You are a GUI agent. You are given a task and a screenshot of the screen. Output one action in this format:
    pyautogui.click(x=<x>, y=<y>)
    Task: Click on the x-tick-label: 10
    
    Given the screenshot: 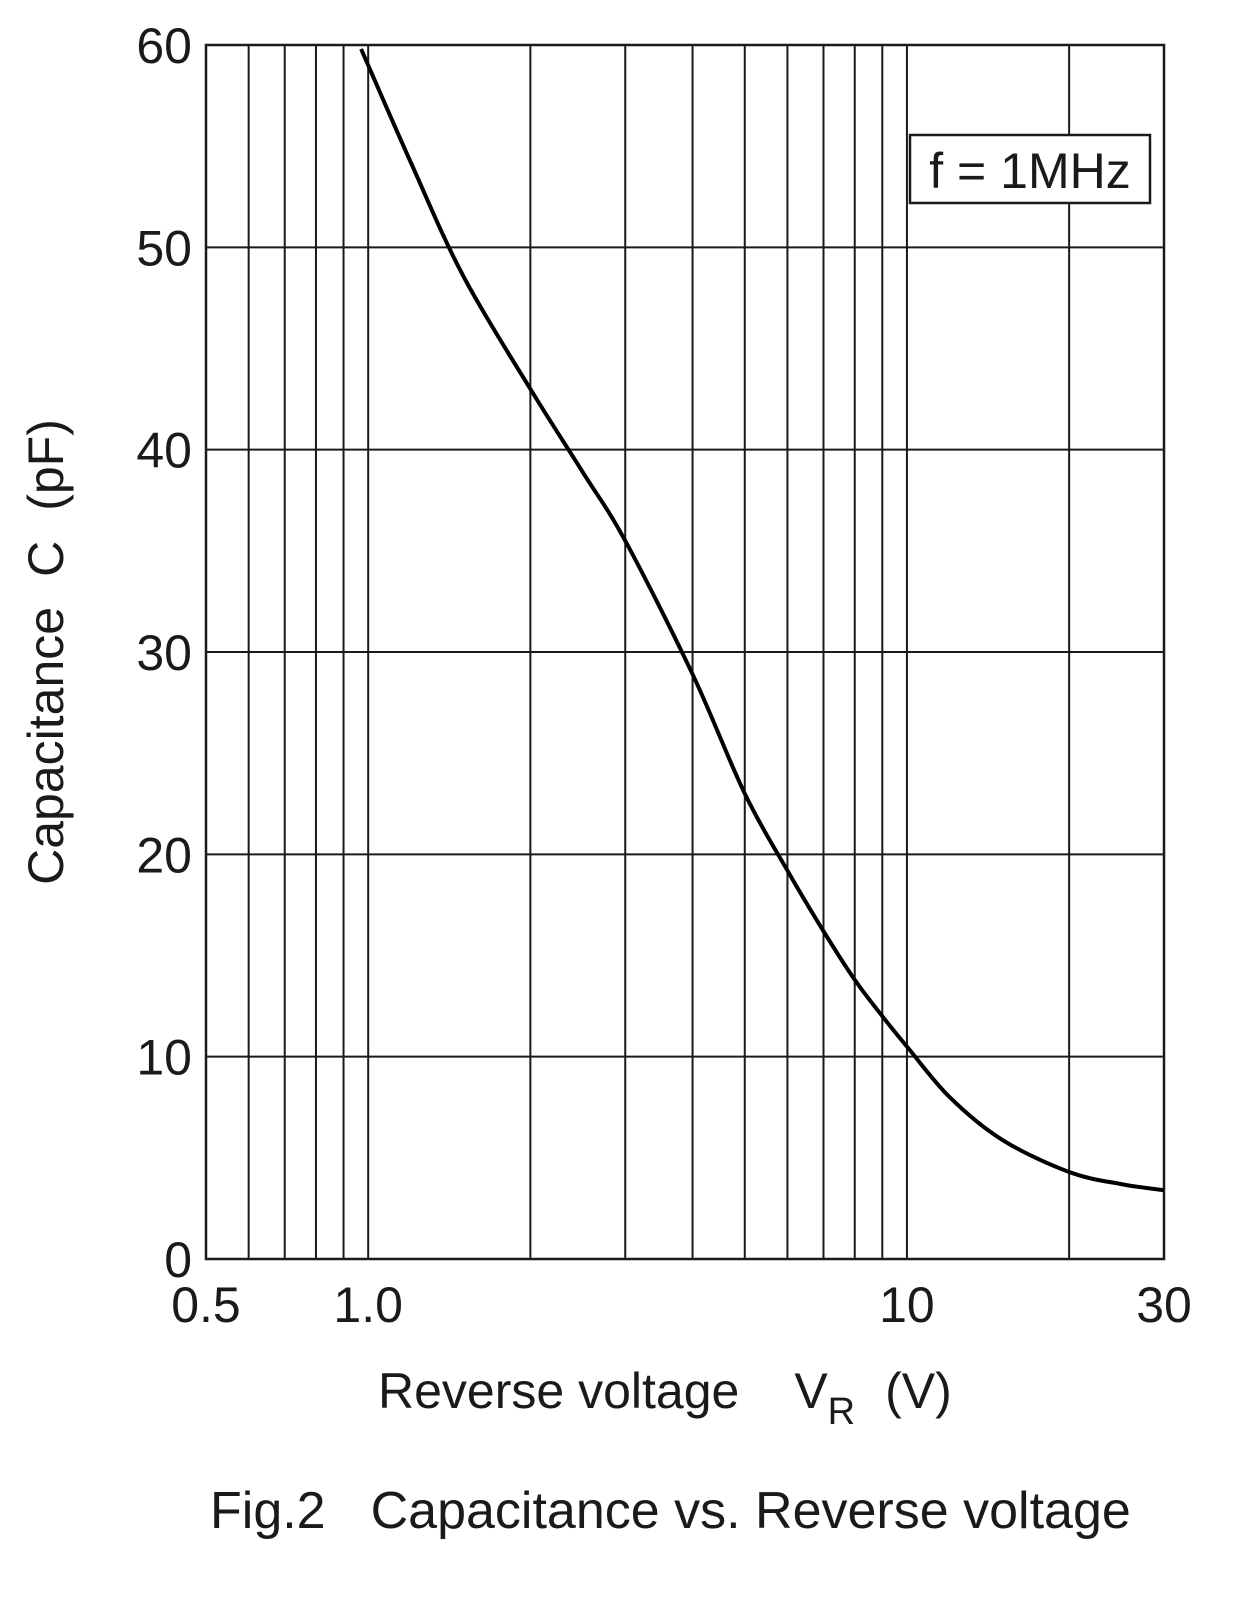 What is the action you would take?
    pyautogui.click(x=907, y=1305)
    